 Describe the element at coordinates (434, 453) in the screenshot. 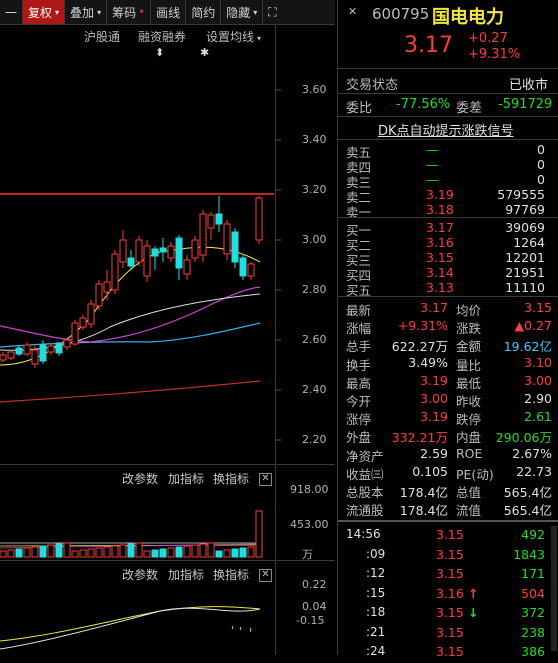

I see `quote-value: 2.59` at that location.